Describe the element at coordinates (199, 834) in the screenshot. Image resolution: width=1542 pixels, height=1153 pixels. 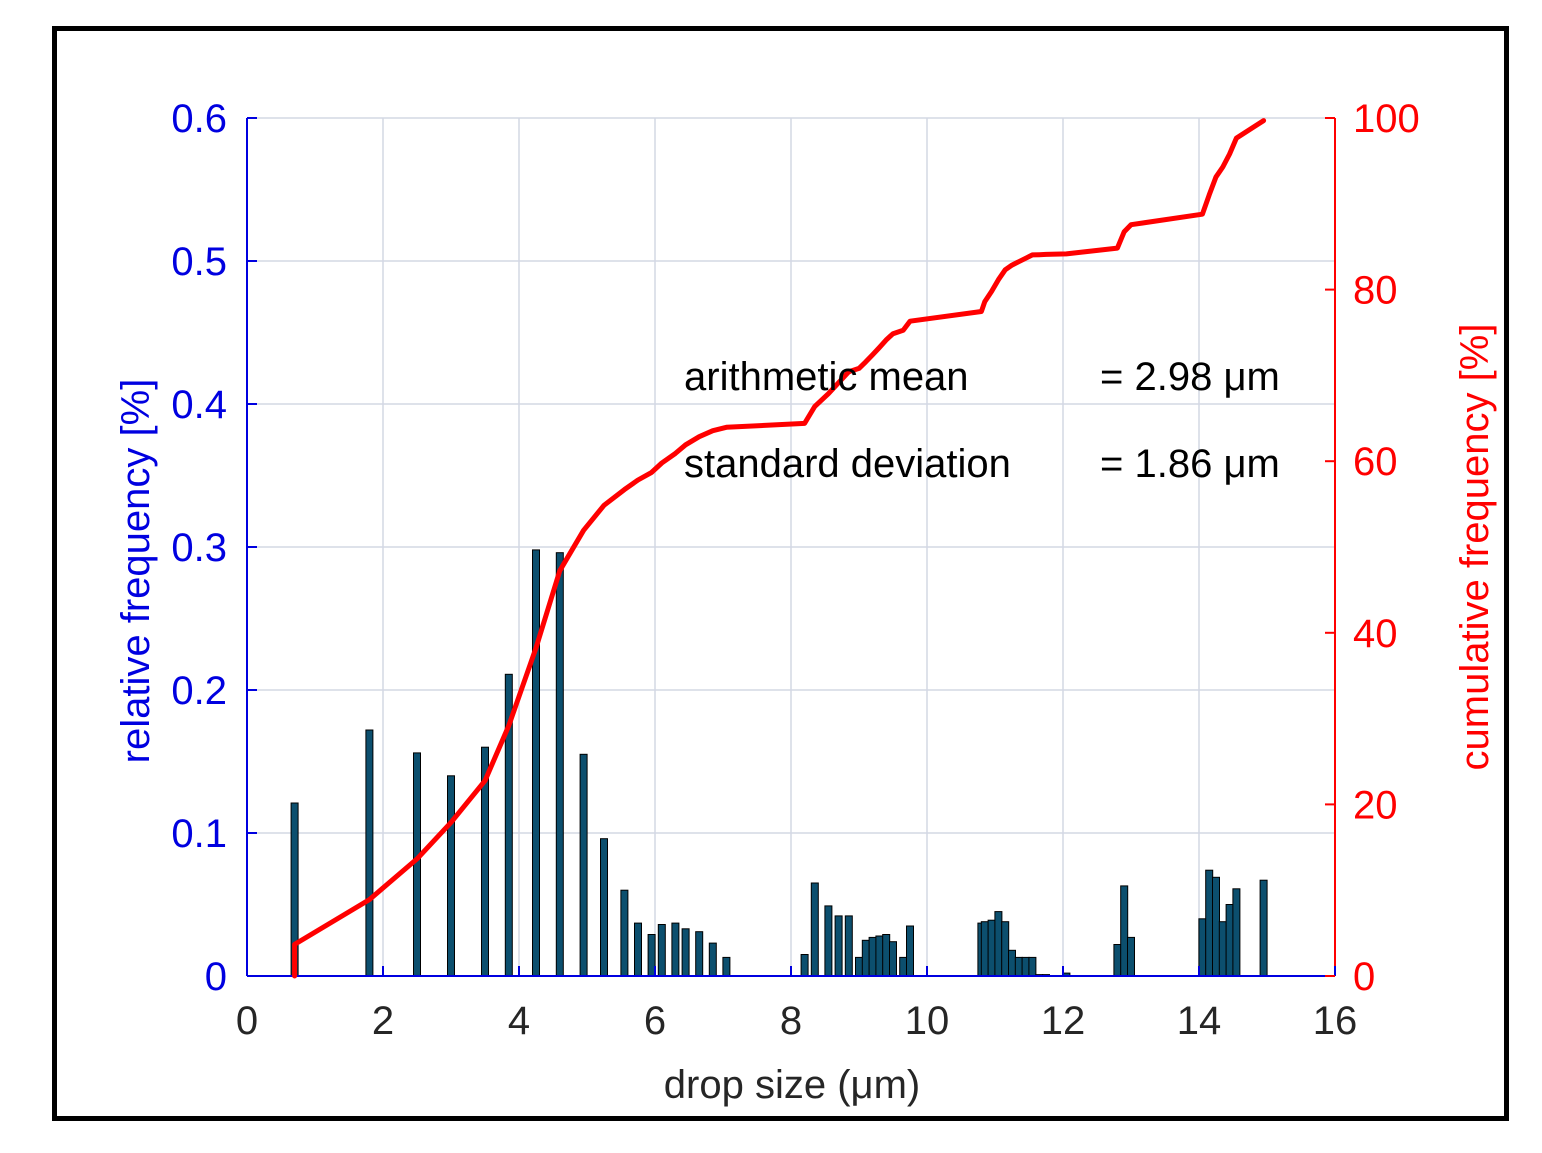
I see `y-left-tick-label: 0.1` at that location.